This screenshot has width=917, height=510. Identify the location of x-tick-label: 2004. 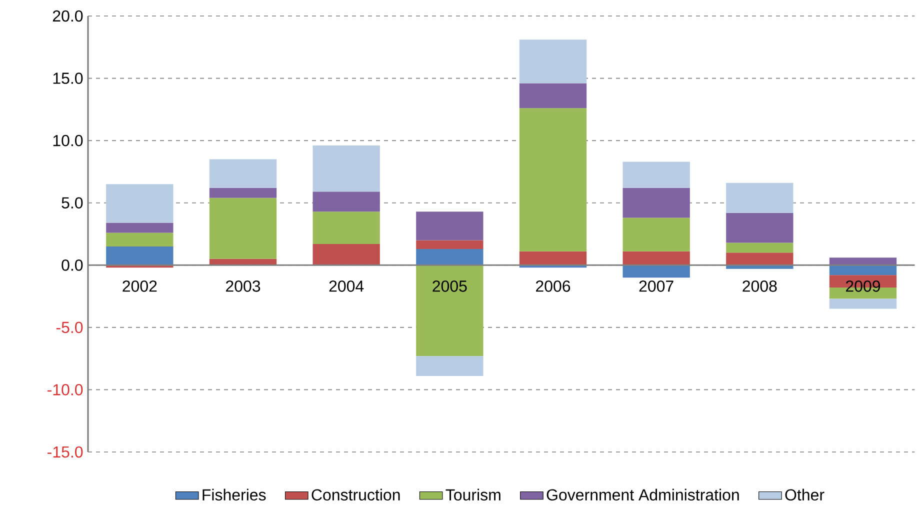
(346, 286).